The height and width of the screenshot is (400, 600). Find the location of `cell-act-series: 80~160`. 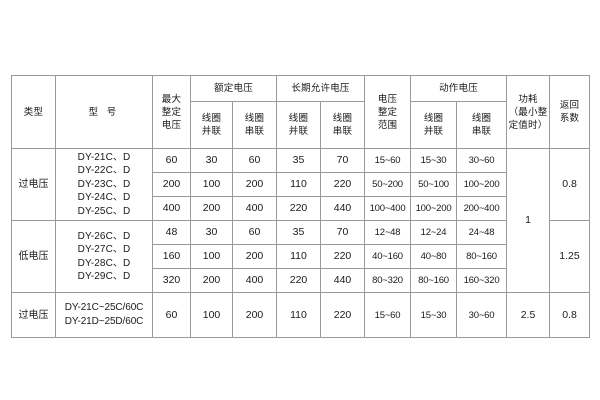

cell-act-series: 80~160 is located at coordinates (482, 256).